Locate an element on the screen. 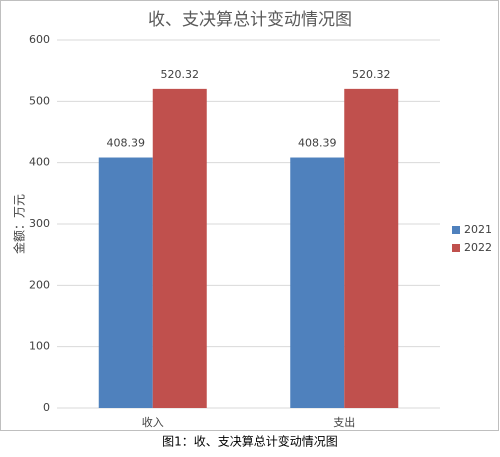 This screenshot has width=500, height=457. y-tick-label: 300 is located at coordinates (39, 223).